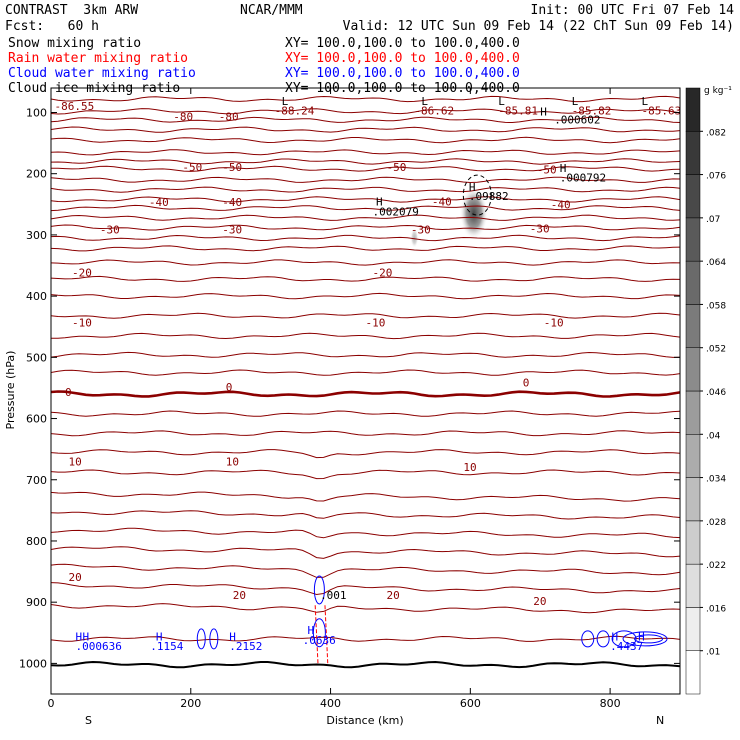 This screenshot has height=740, width=740. I want to click on colorbar-label: .04, so click(713, 436).